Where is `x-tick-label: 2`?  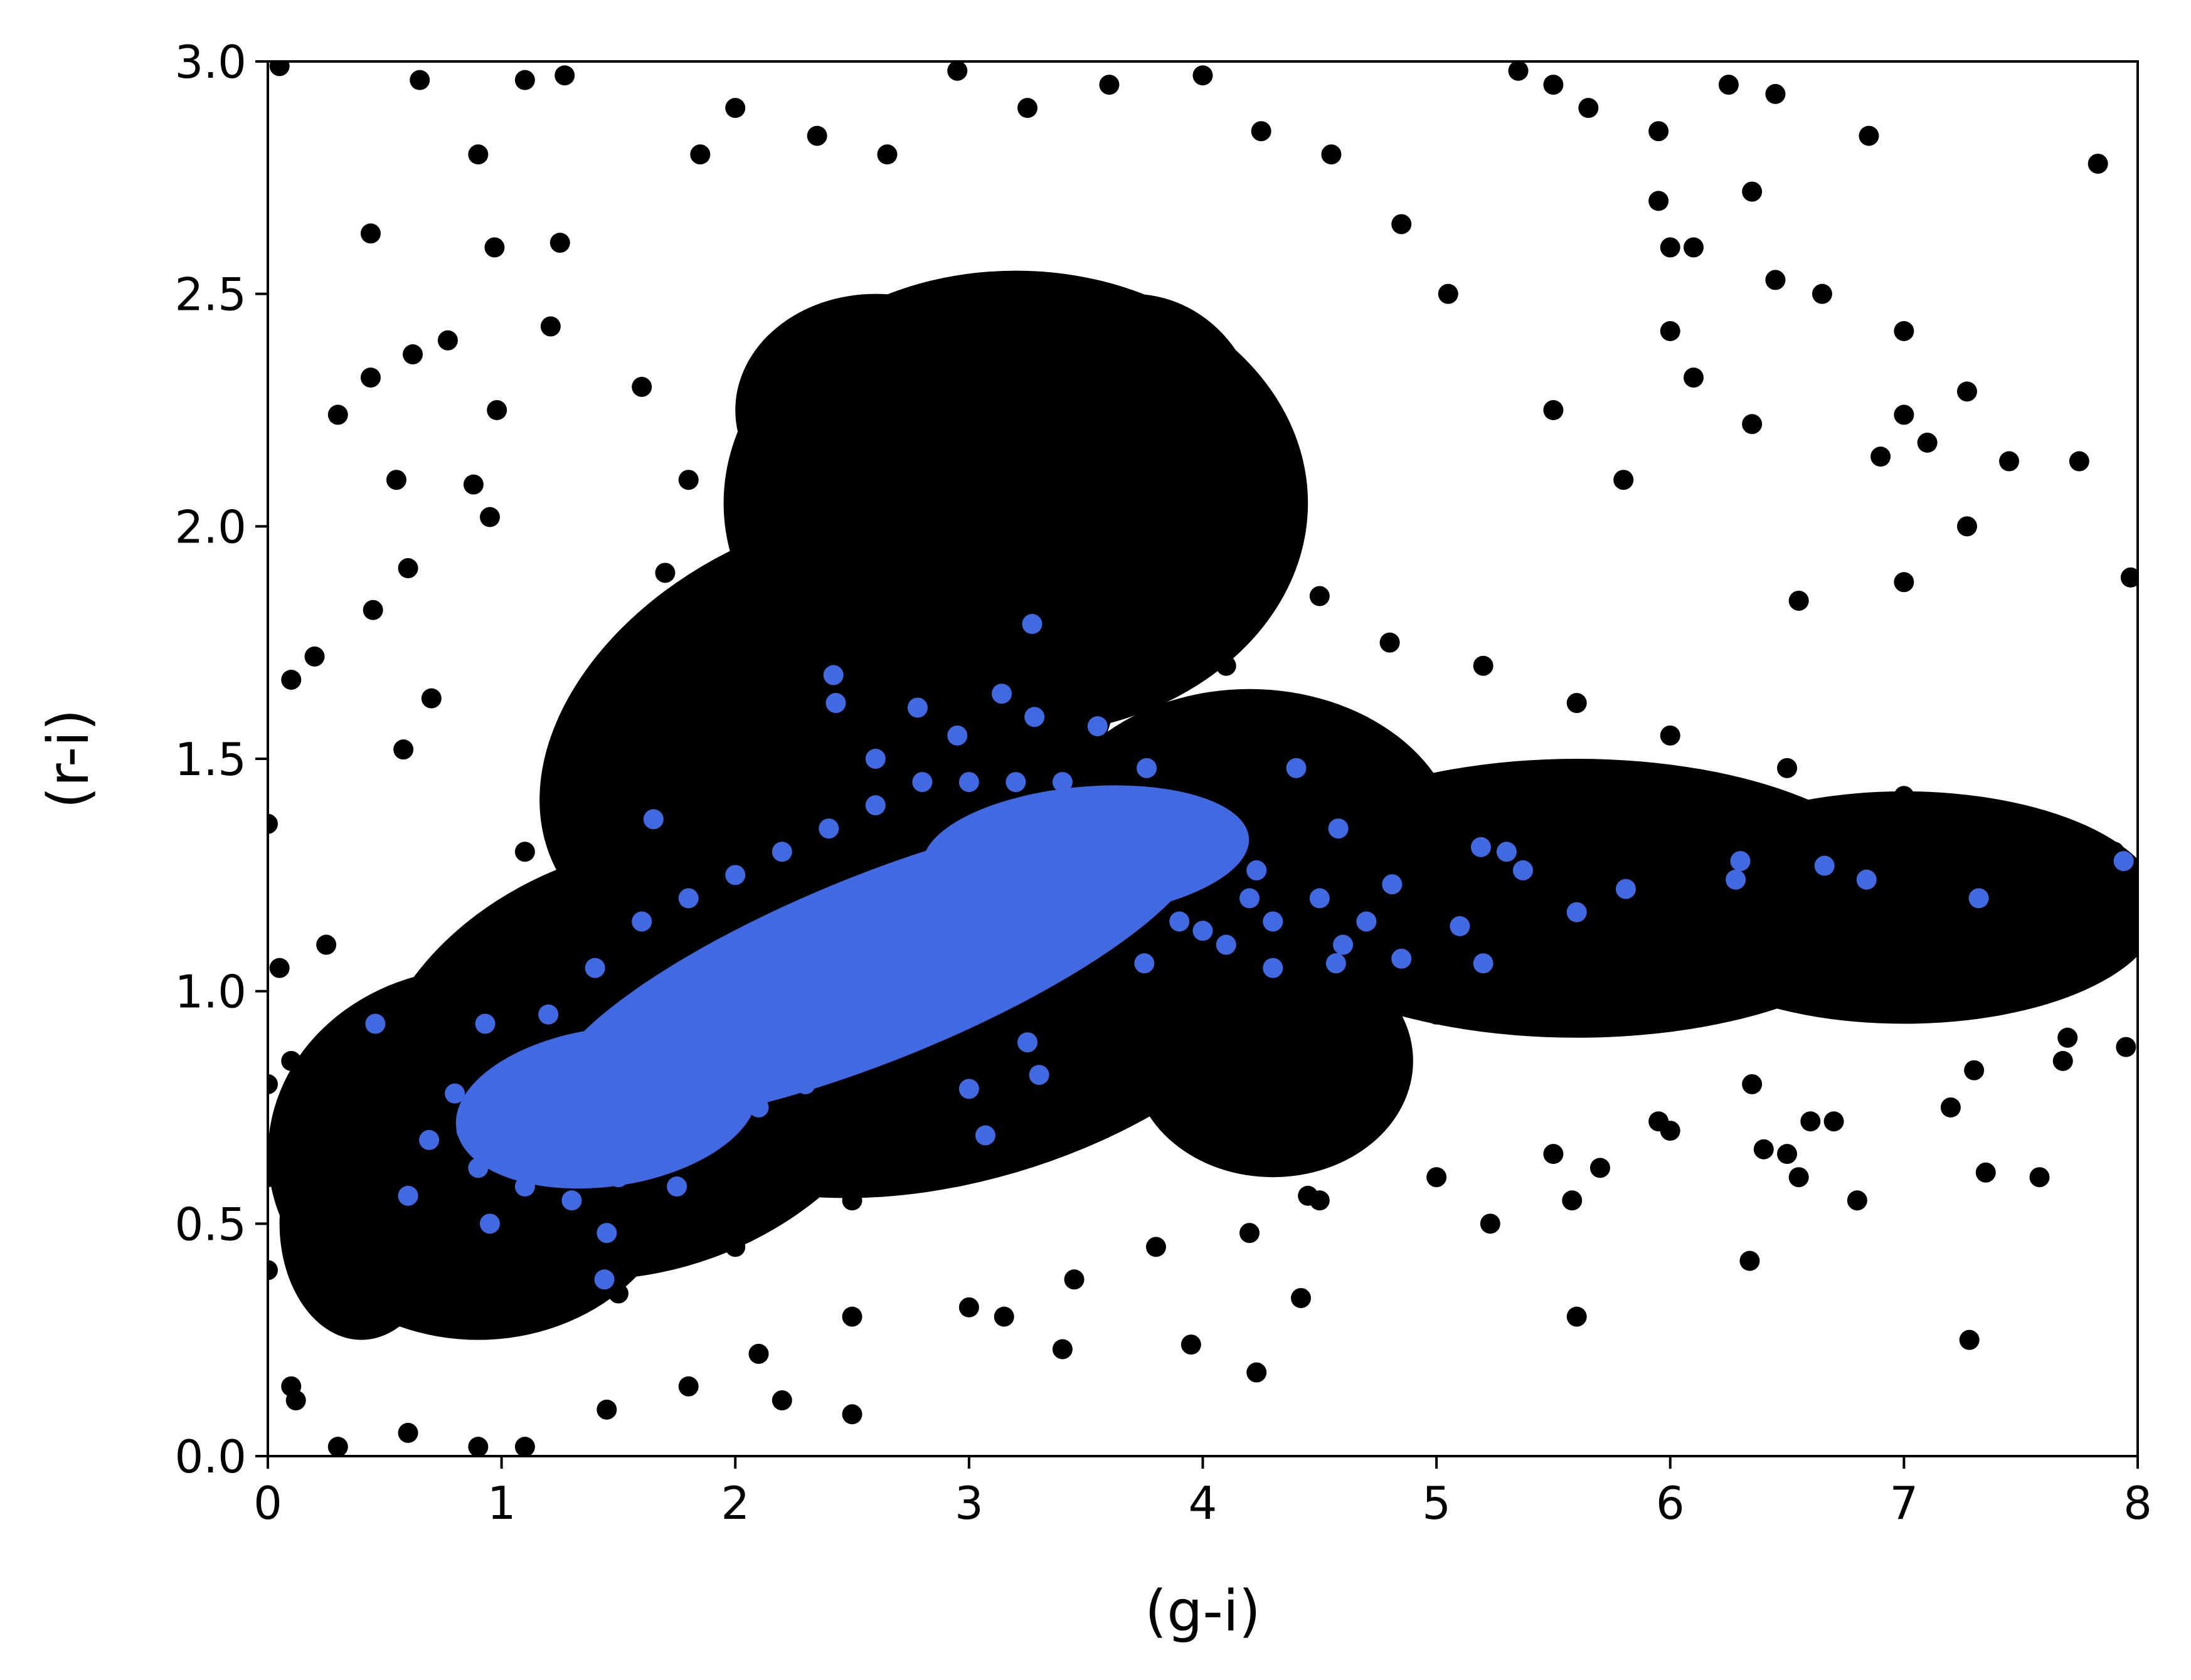 x-tick-label: 2 is located at coordinates (735, 1503).